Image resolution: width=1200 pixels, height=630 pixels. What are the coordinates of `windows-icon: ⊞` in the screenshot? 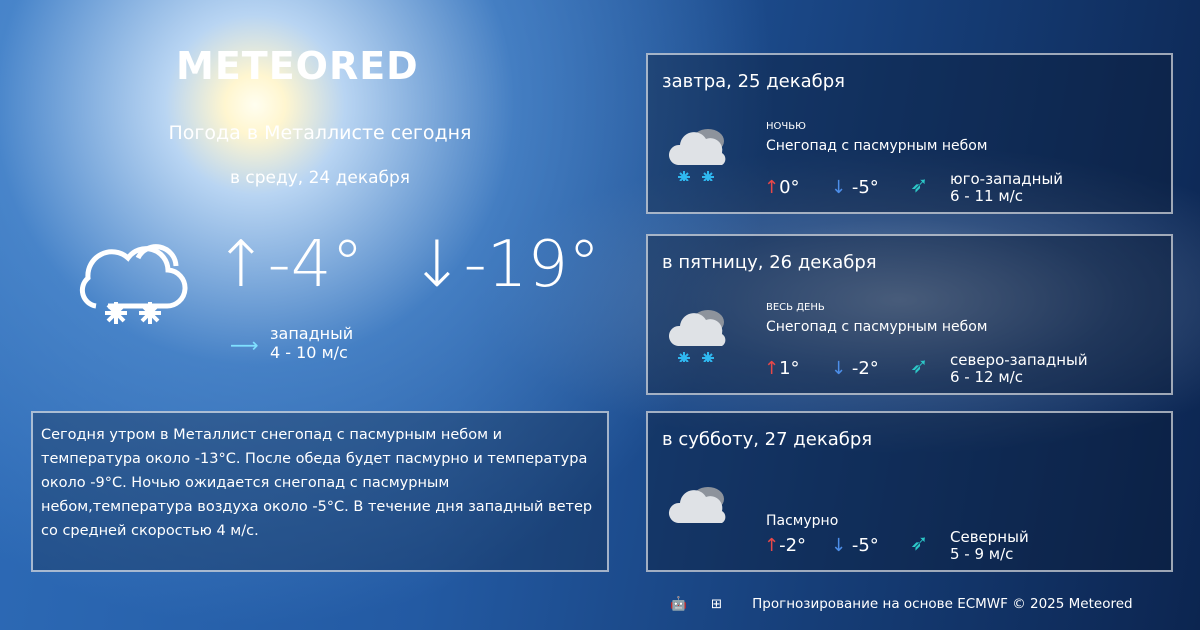 It's located at (716, 604).